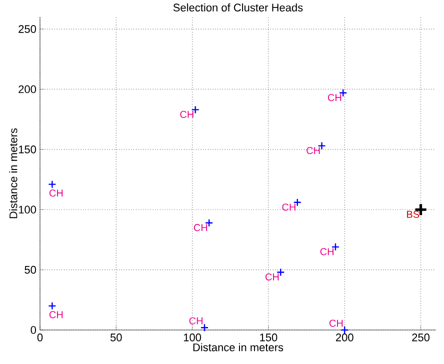  I want to click on x-tick-label: 50, so click(116, 338).